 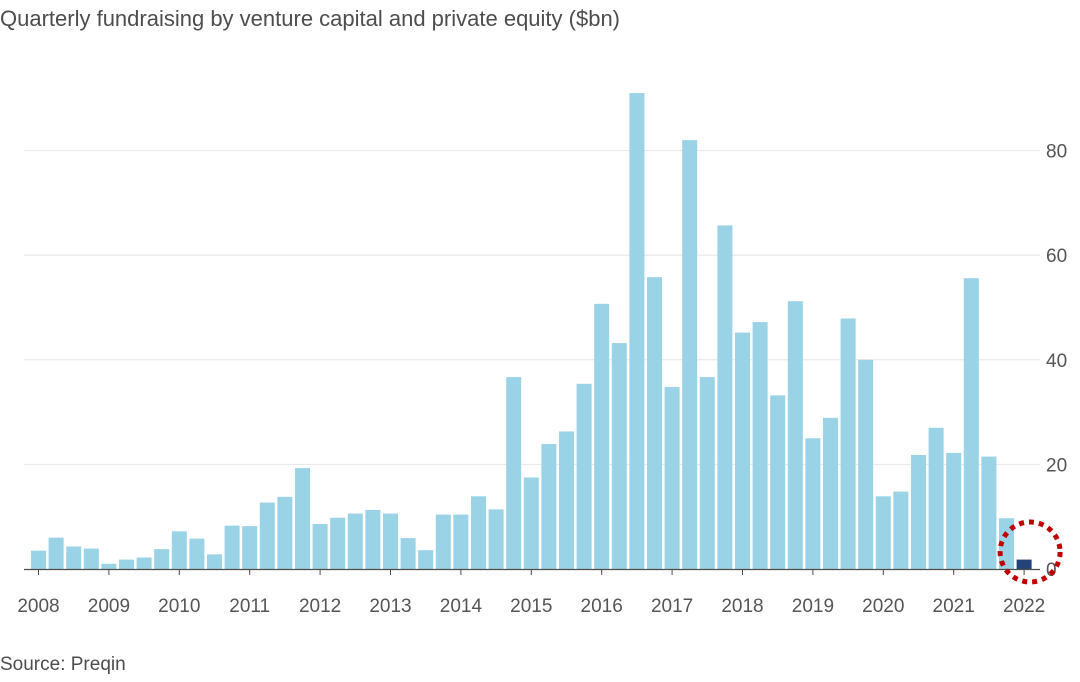 What do you see at coordinates (320, 546) in the screenshot?
I see `bar-2012-q1` at bounding box center [320, 546].